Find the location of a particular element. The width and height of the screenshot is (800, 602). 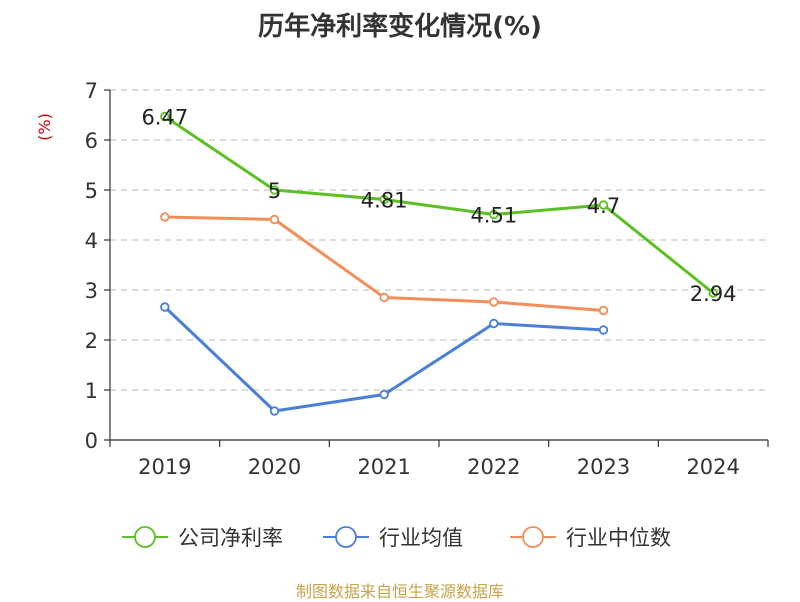

y-tick-label-6: 6 is located at coordinates (91, 141).